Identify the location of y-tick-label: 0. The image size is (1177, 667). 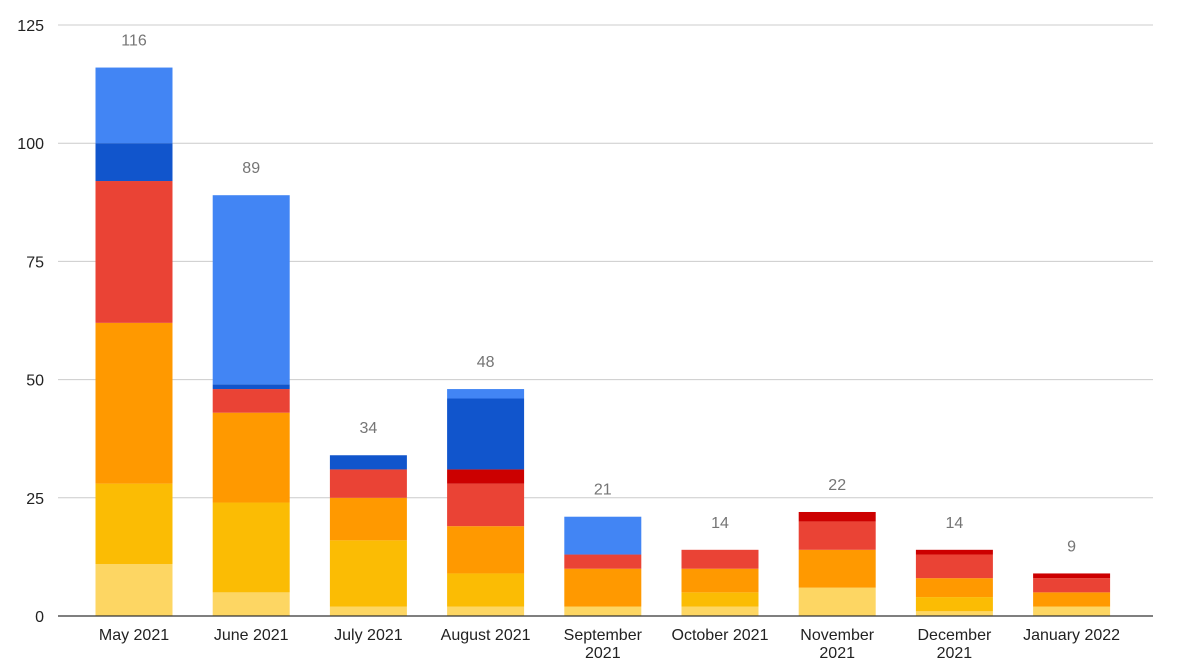
(39, 617).